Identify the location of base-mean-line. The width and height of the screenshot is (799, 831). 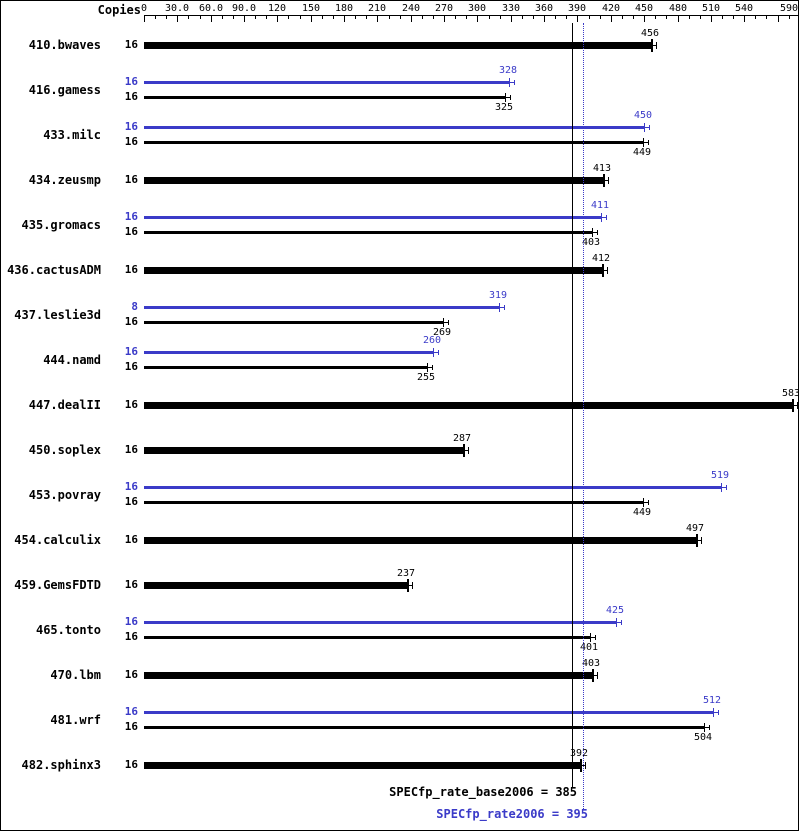
(572, 405).